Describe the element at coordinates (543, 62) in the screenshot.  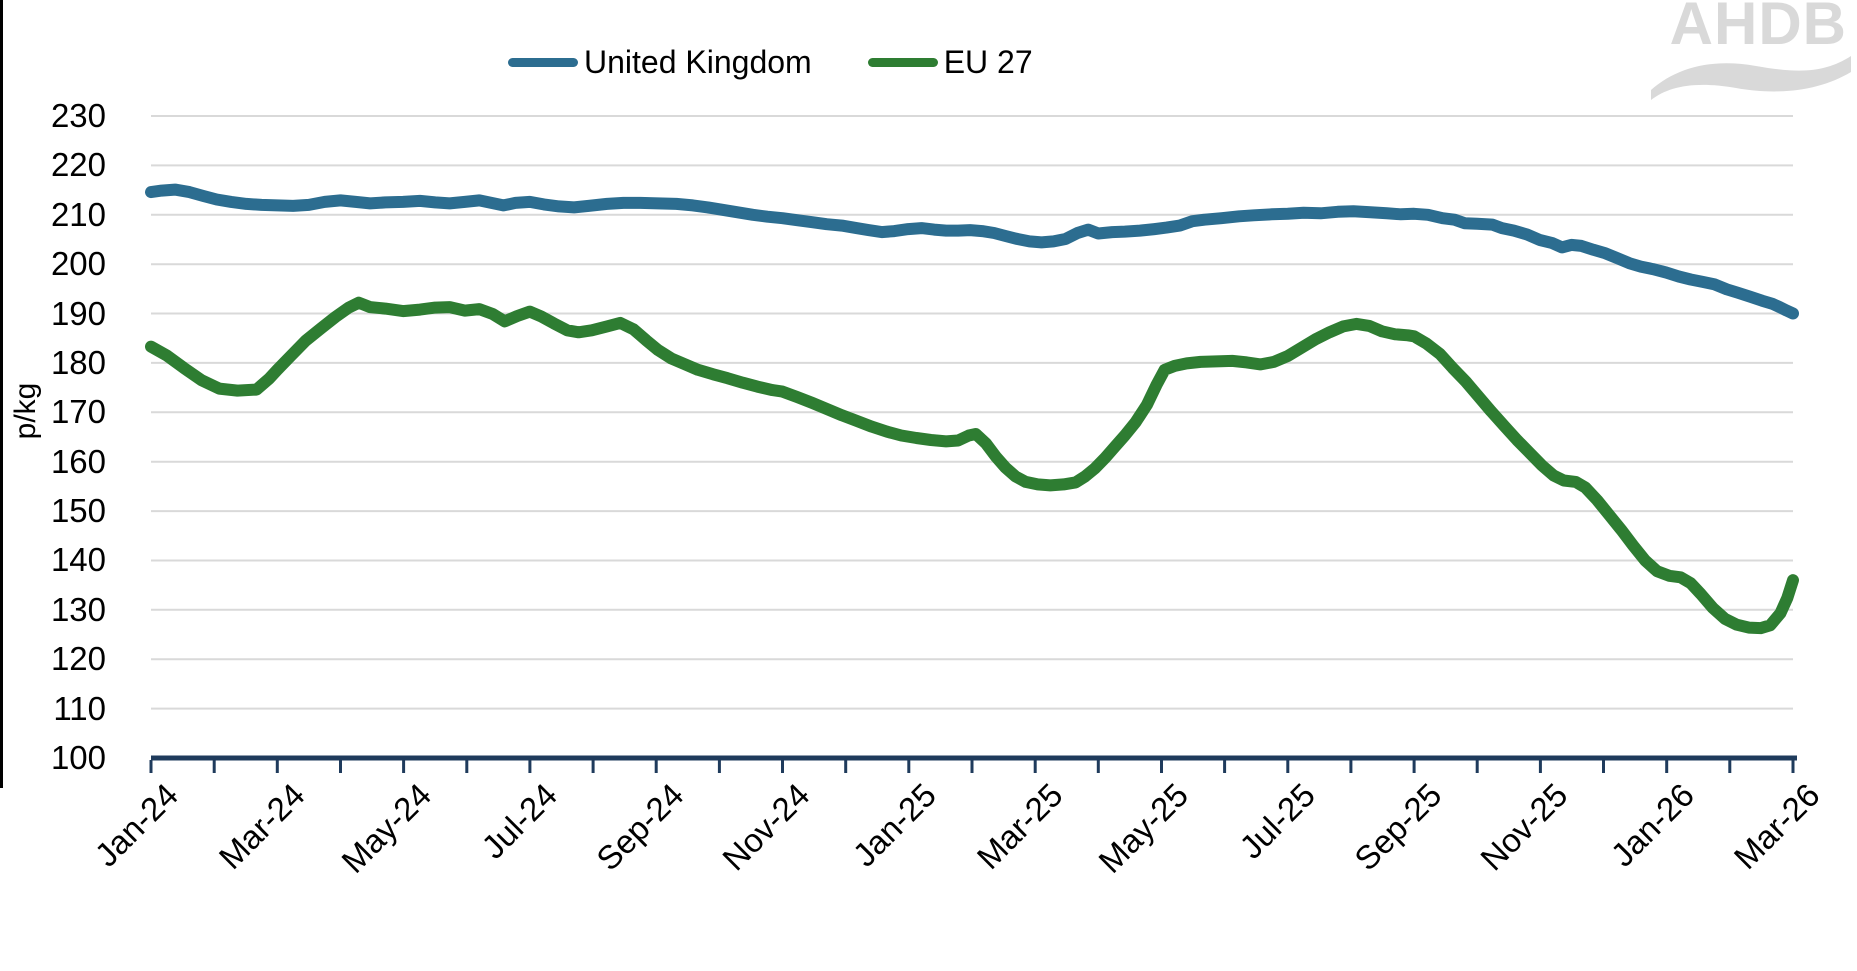
I see `uk-line-swatch-icon` at that location.